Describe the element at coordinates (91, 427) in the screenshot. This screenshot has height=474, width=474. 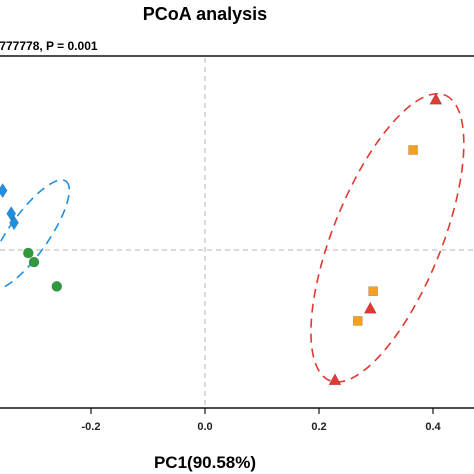
I see `x-tick-label: -0.2` at that location.